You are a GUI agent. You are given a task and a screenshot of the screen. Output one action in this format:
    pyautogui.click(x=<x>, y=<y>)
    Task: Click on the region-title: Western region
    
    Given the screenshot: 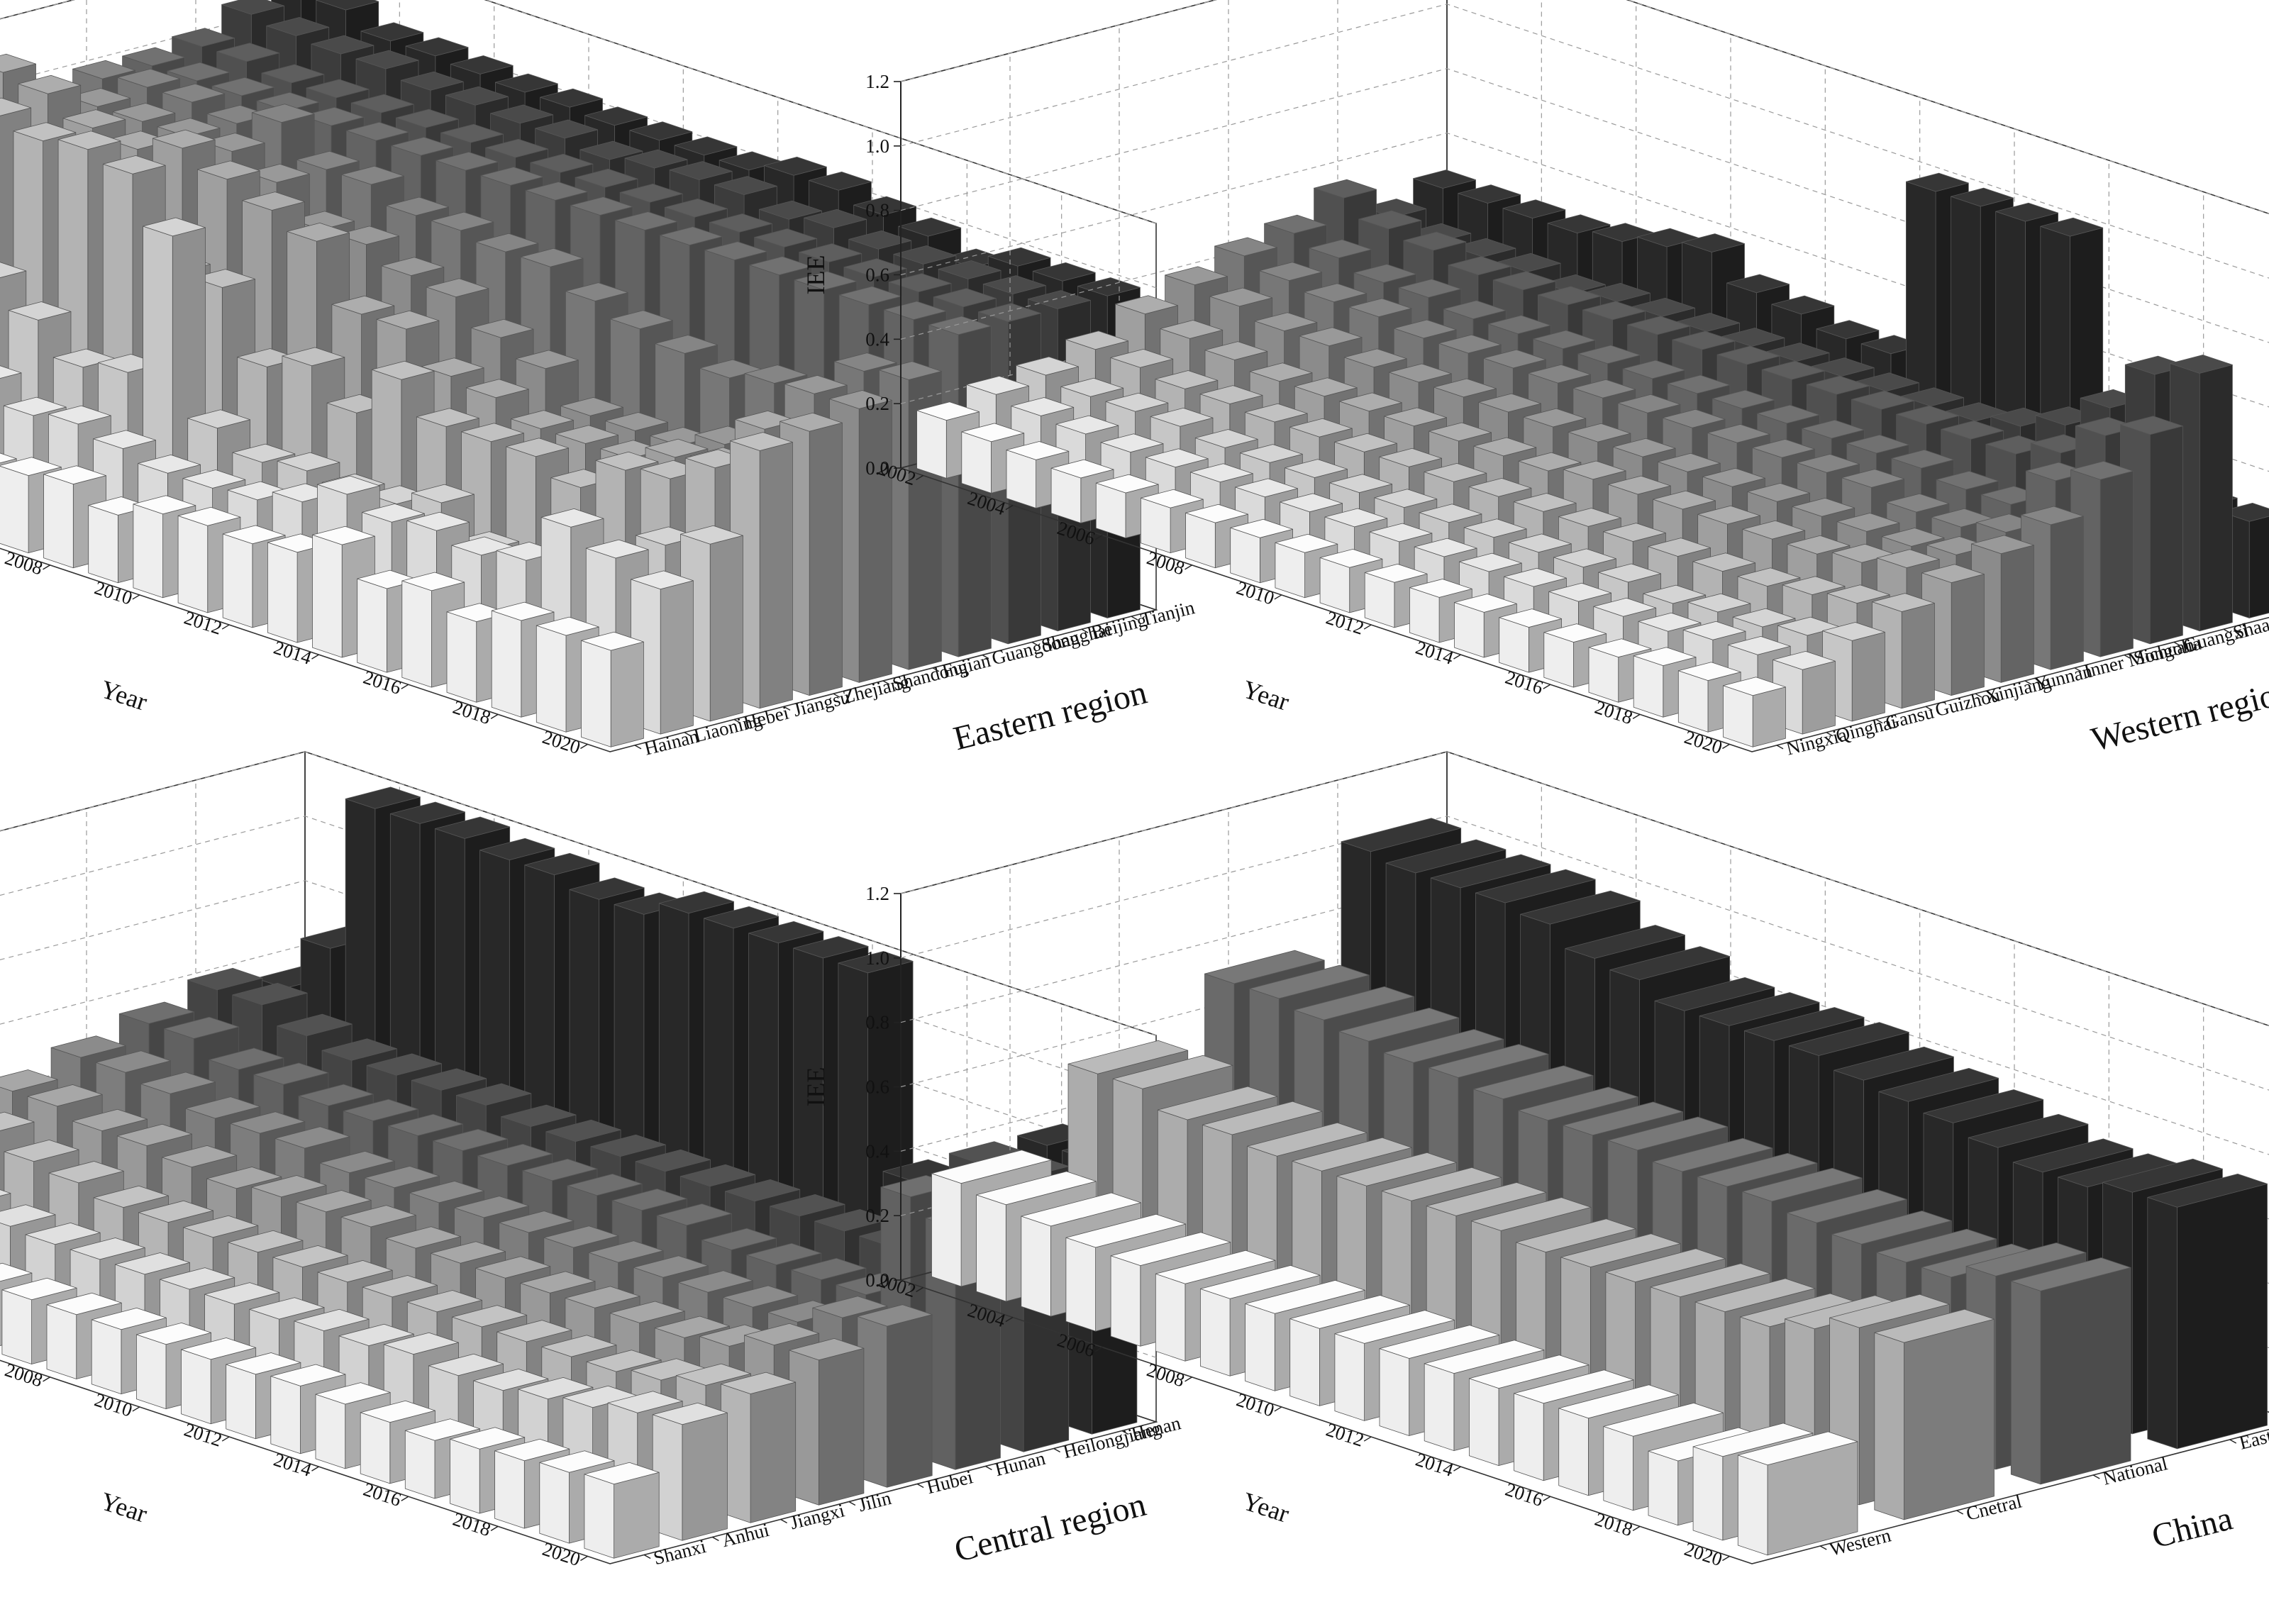 What is the action you would take?
    pyautogui.click(x=2178, y=716)
    